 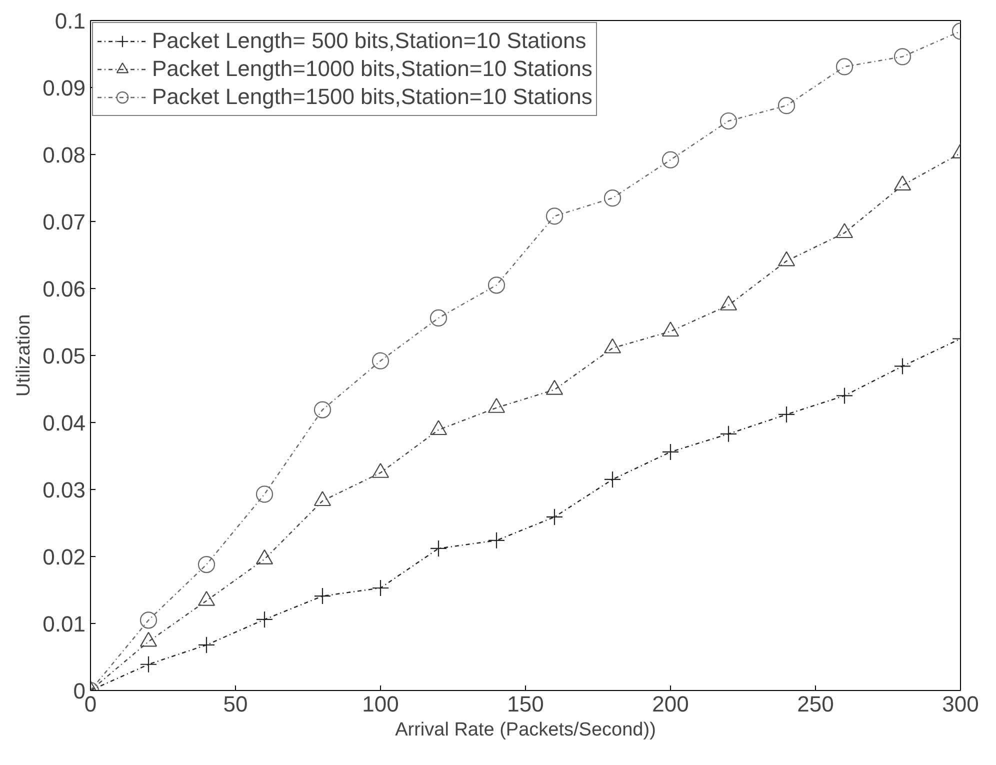 What do you see at coordinates (64, 423) in the screenshot?
I see `y-tick-label: 0.04` at bounding box center [64, 423].